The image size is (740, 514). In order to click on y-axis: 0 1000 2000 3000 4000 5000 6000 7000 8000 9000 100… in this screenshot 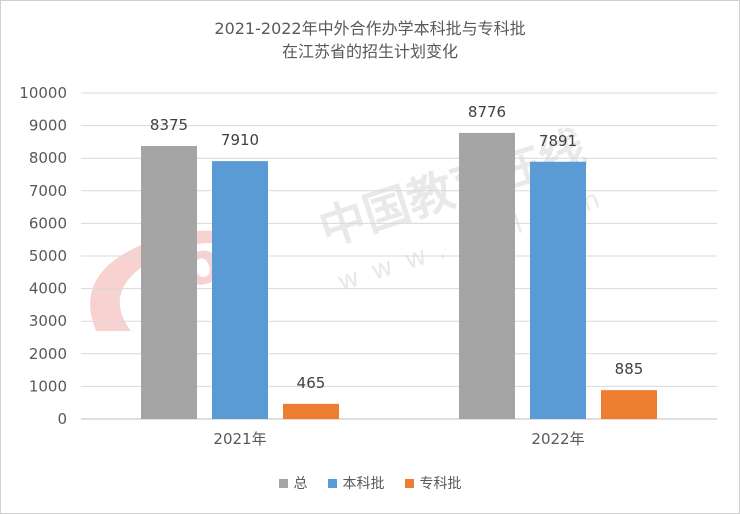, I will do `click(43, 256)`.